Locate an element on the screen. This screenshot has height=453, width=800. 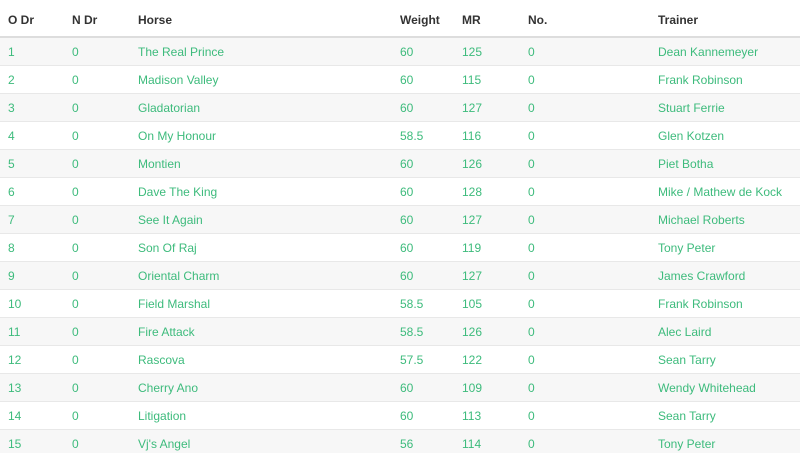
cell-o-dr: 9 is located at coordinates (32, 275).